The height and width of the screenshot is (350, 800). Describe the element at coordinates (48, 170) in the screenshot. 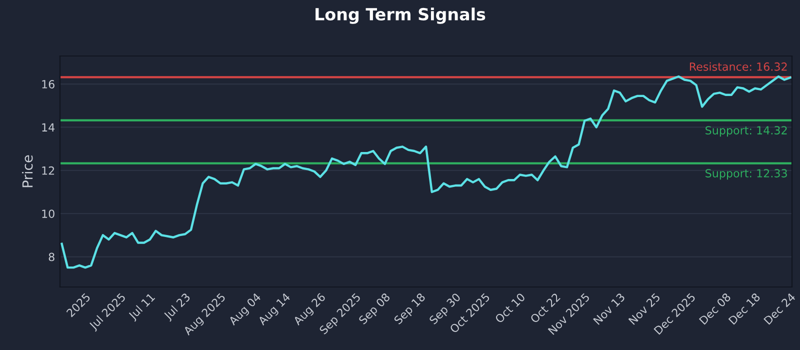

I see `y-tick-label: 12` at that location.